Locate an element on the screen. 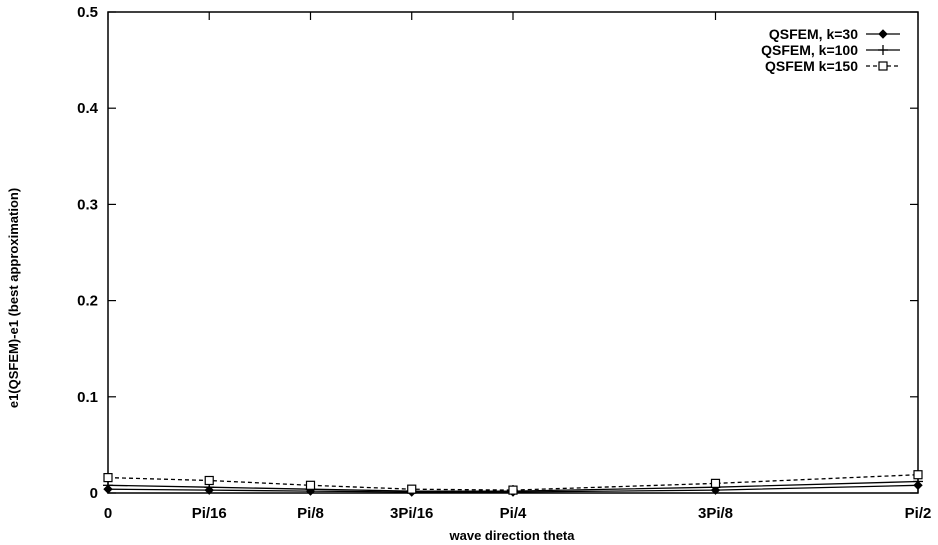 The width and height of the screenshot is (938, 545). y-tick-label: 0.4 is located at coordinates (88, 108).